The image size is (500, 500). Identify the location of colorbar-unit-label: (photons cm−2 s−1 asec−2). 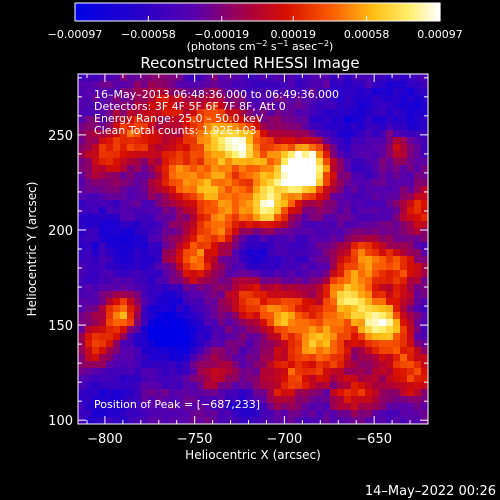
(260, 46).